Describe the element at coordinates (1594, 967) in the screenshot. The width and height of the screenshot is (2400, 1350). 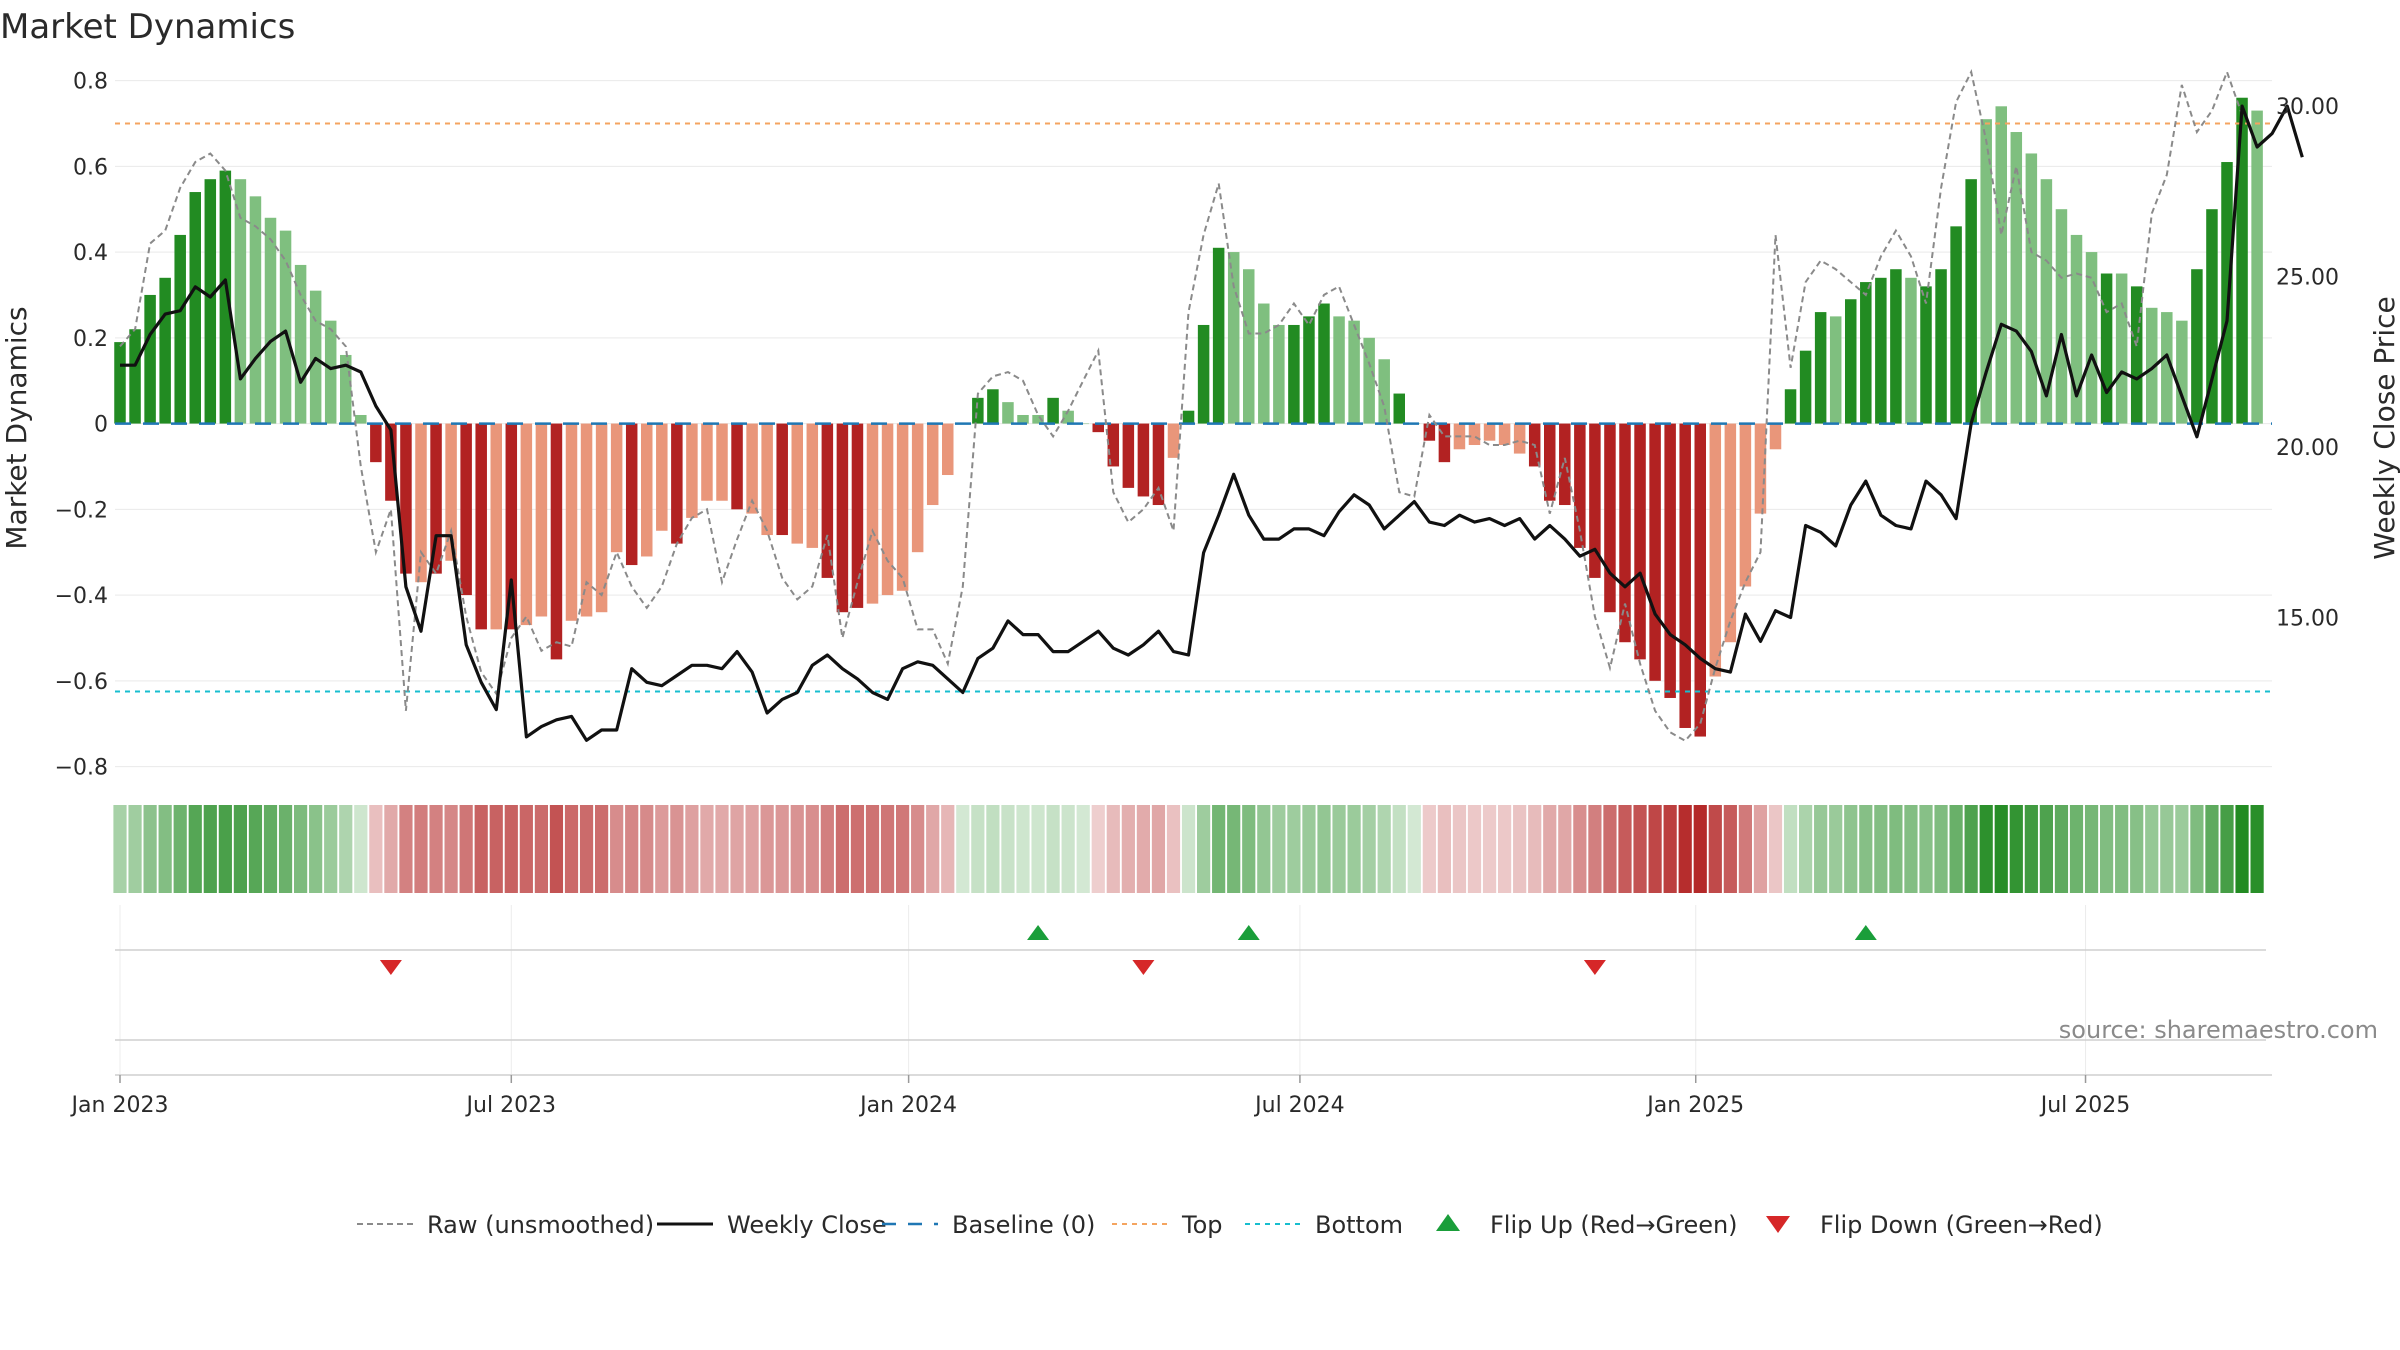
I see `flip-down-marker` at that location.